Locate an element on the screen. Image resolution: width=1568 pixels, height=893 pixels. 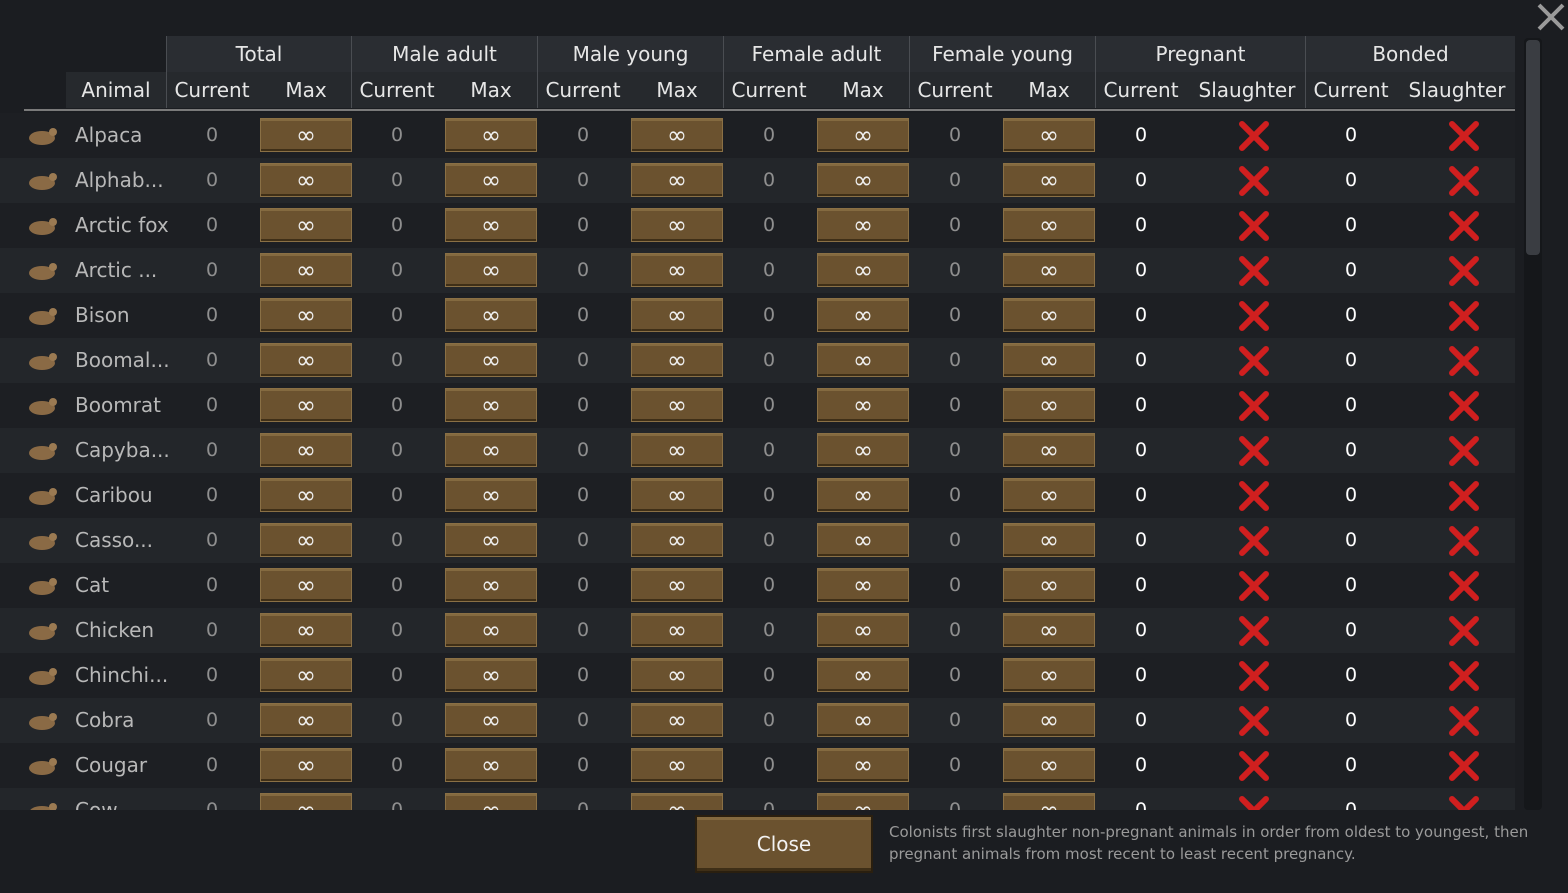
close-icon is located at coordinates (1551, 17).